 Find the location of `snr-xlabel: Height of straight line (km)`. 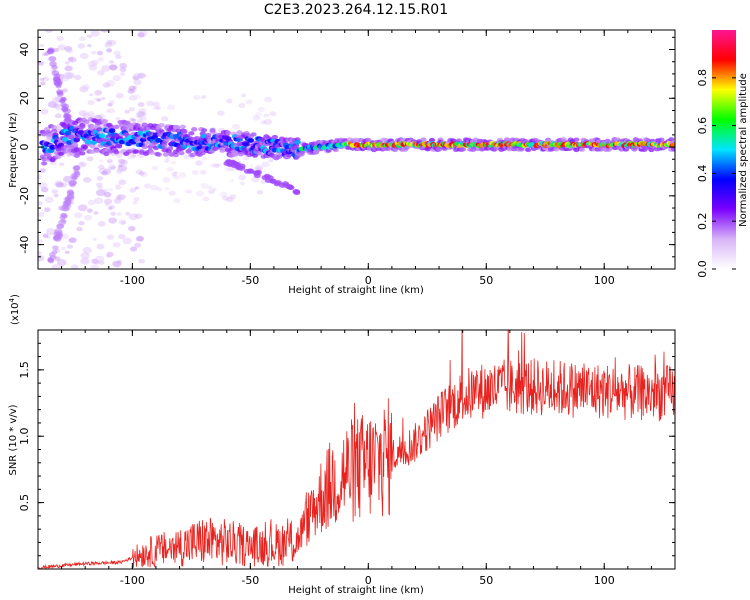

snr-xlabel: Height of straight line (km) is located at coordinates (356, 590).